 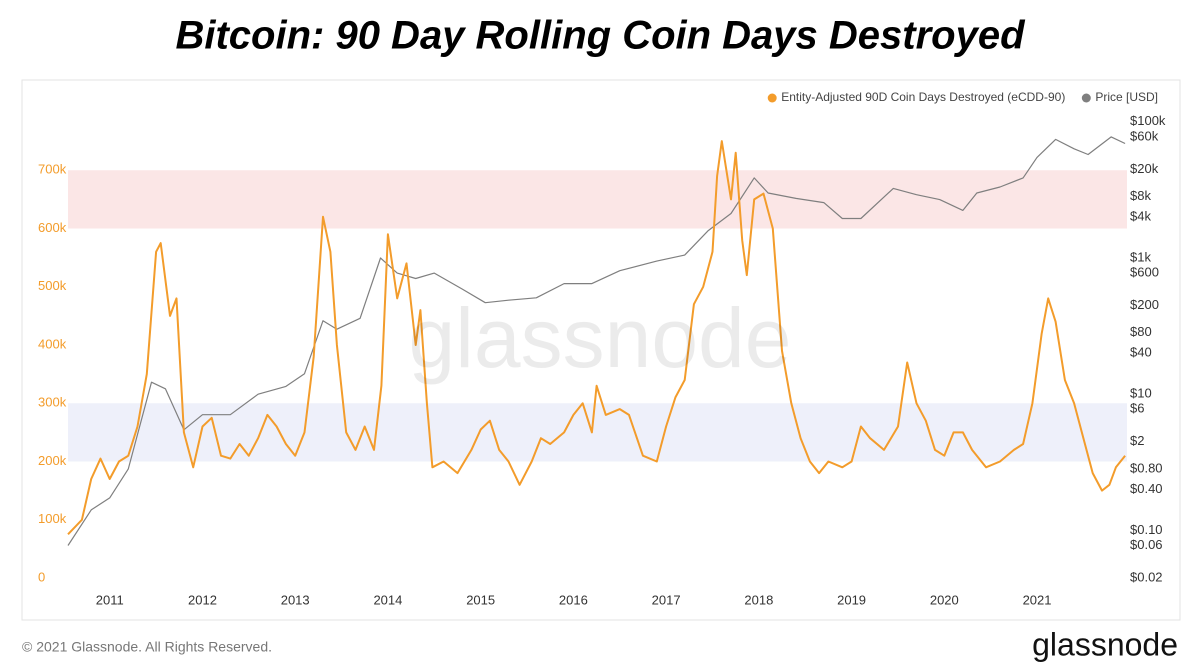 I want to click on y2-tick-label: $1k, so click(x=1140, y=256).